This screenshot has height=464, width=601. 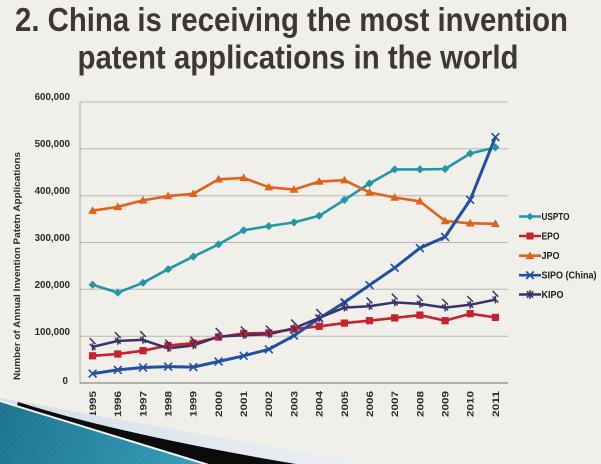 What do you see at coordinates (53, 238) in the screenshot?
I see `svg-text: 300,000` at bounding box center [53, 238].